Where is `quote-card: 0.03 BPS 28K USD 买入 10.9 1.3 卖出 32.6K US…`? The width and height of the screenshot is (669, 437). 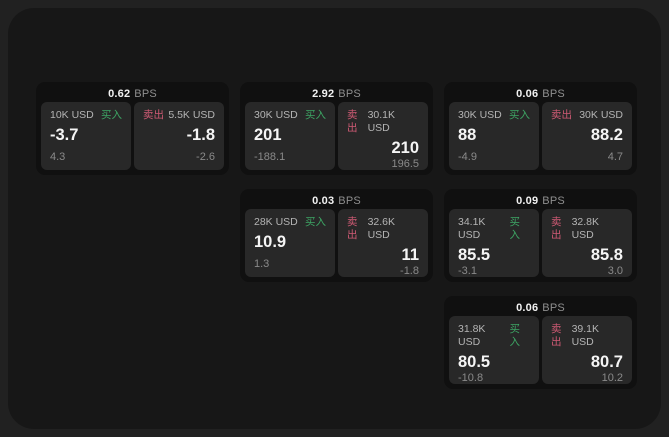 quote-card: 0.03 BPS 28K USD 买入 10.9 1.3 卖出 32.6K US… is located at coordinates (336, 235).